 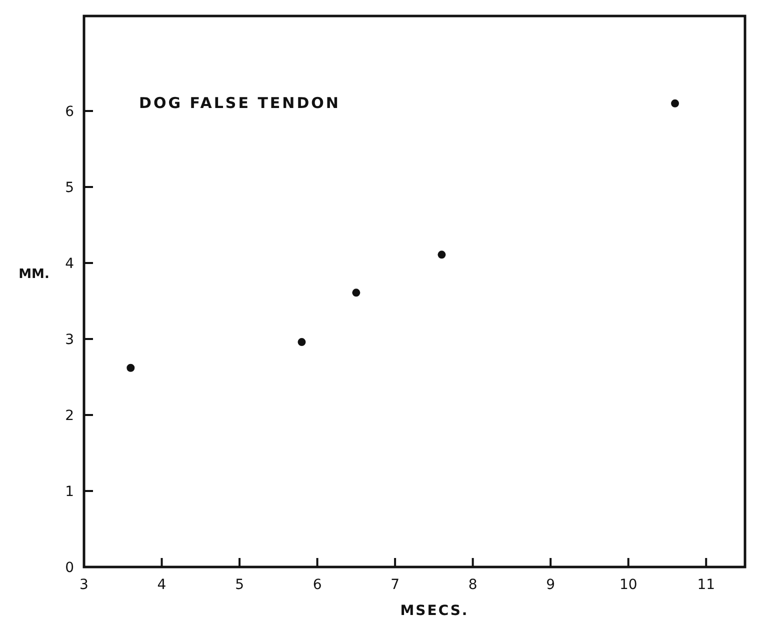 What do you see at coordinates (628, 585) in the screenshot?
I see `x-tick-label: 10` at bounding box center [628, 585].